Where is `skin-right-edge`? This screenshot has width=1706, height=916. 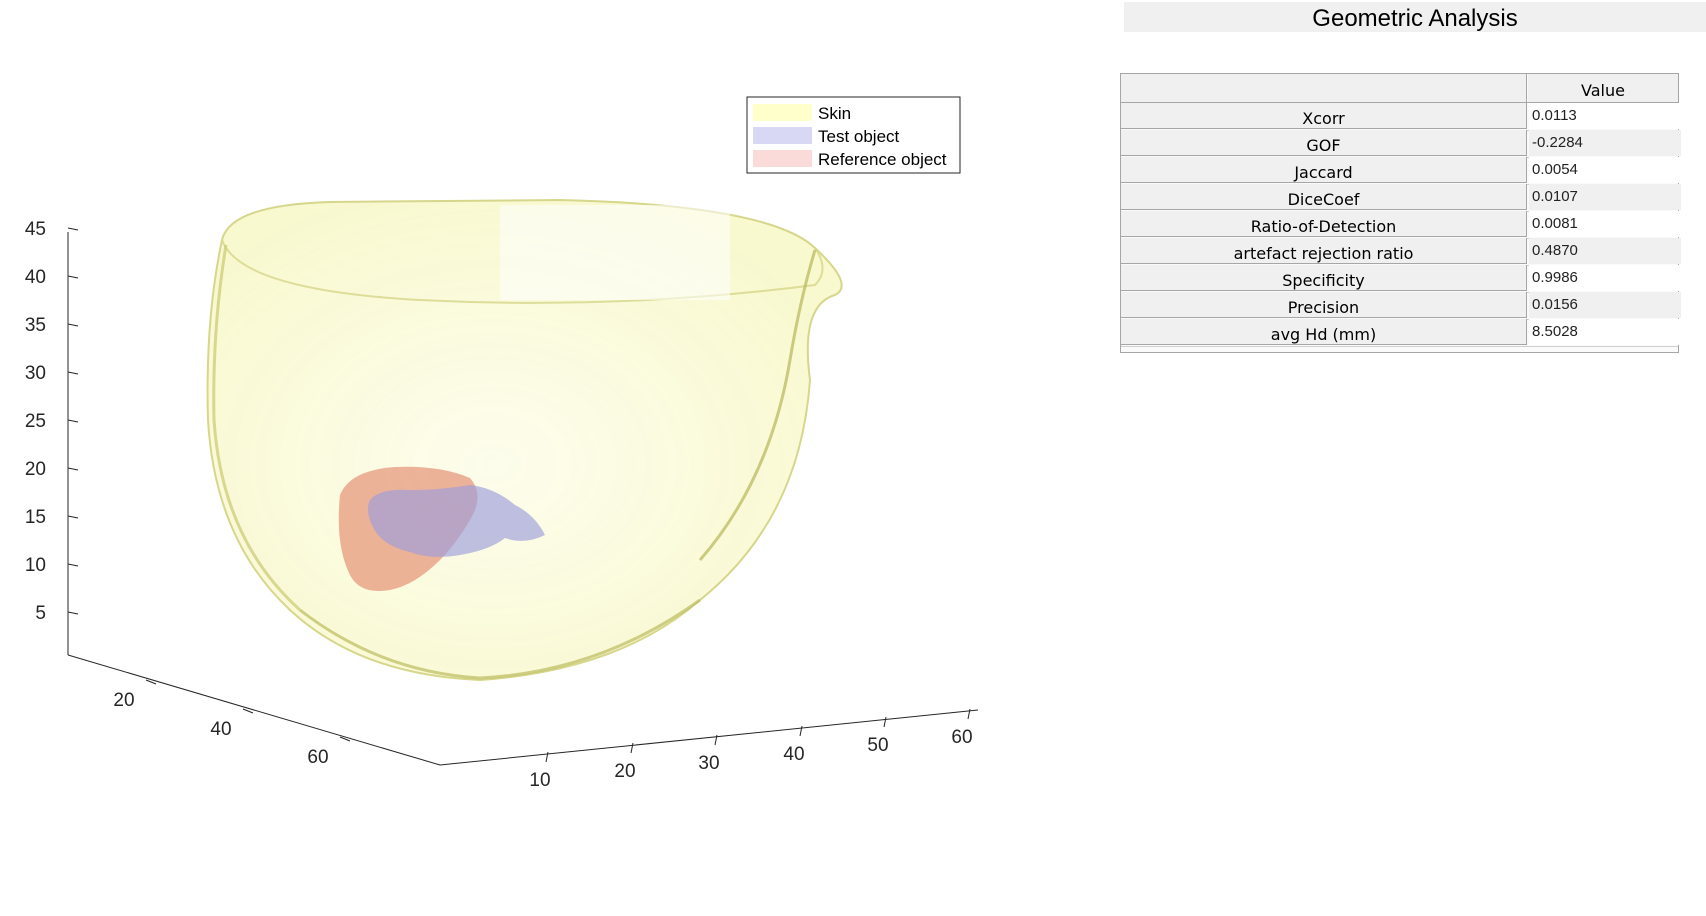 skin-right-edge is located at coordinates (757, 405).